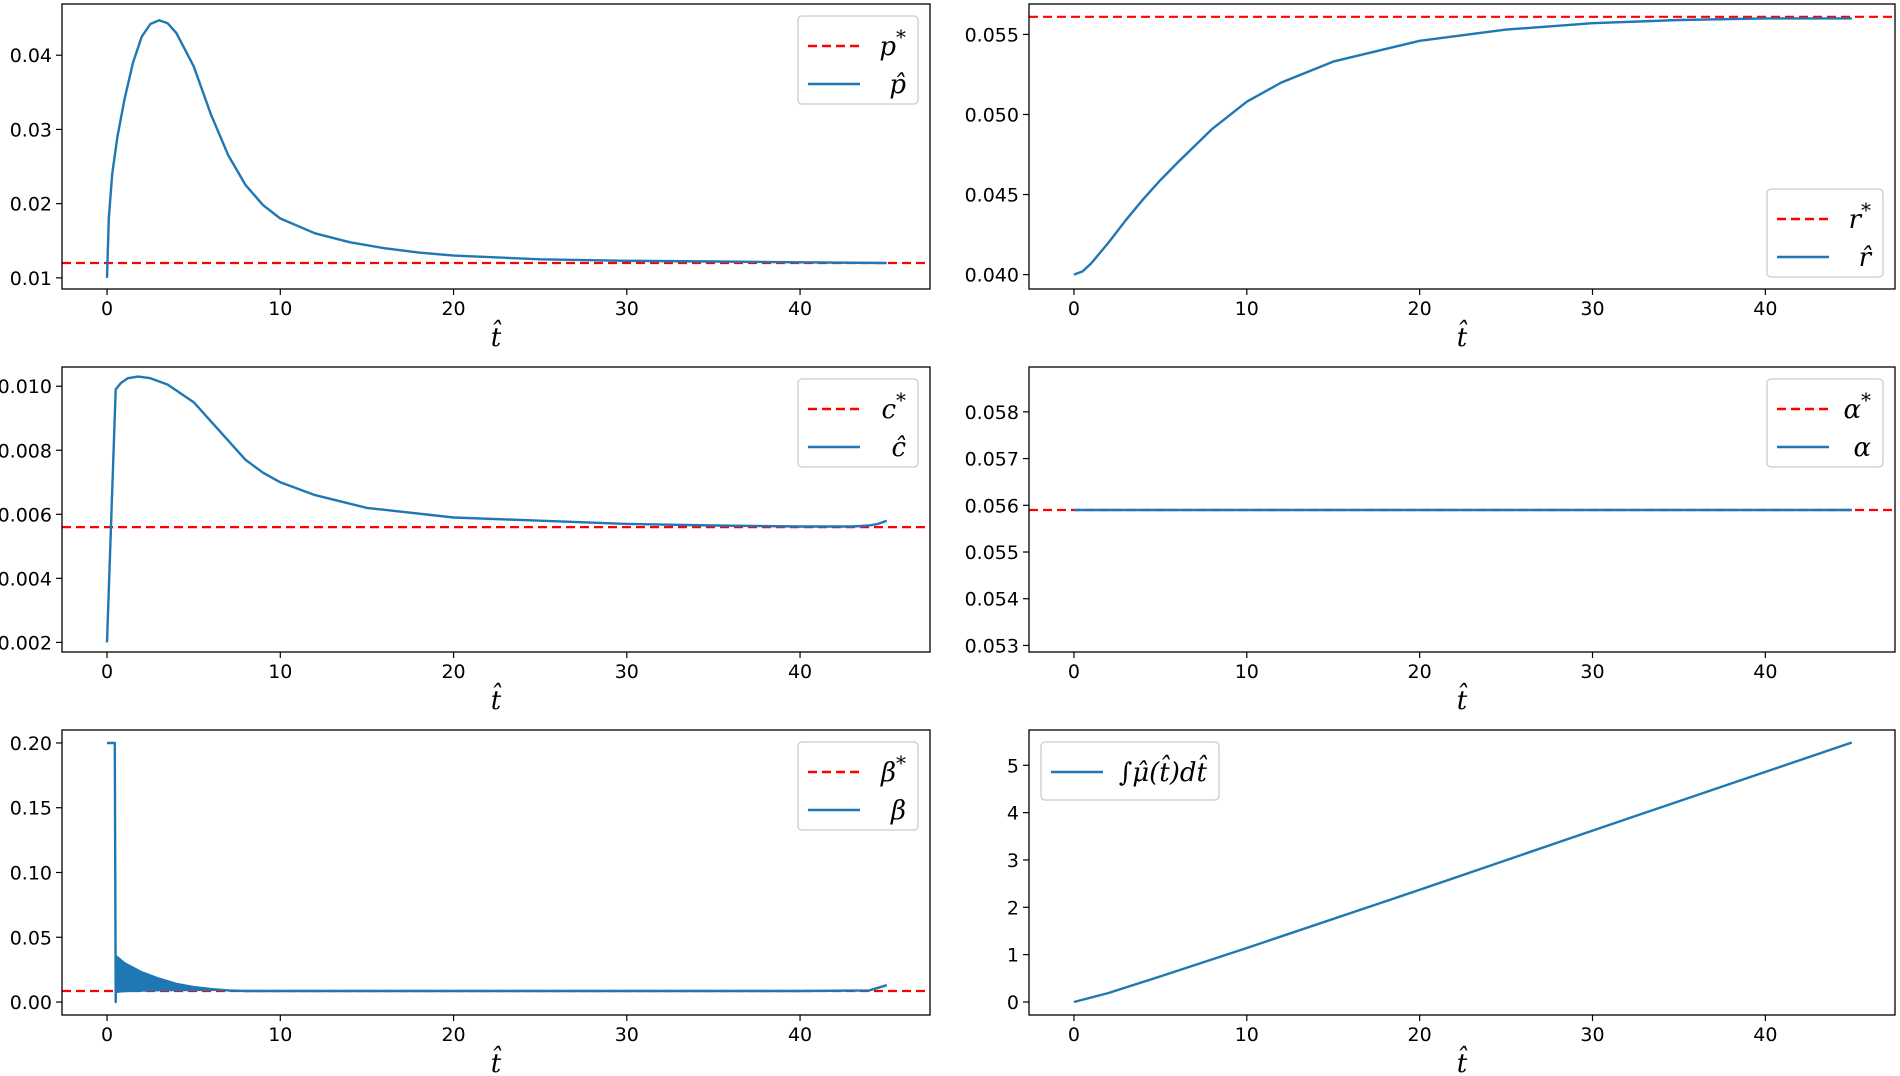  I want to click on y-tick-label: 0.01, so click(31, 279).